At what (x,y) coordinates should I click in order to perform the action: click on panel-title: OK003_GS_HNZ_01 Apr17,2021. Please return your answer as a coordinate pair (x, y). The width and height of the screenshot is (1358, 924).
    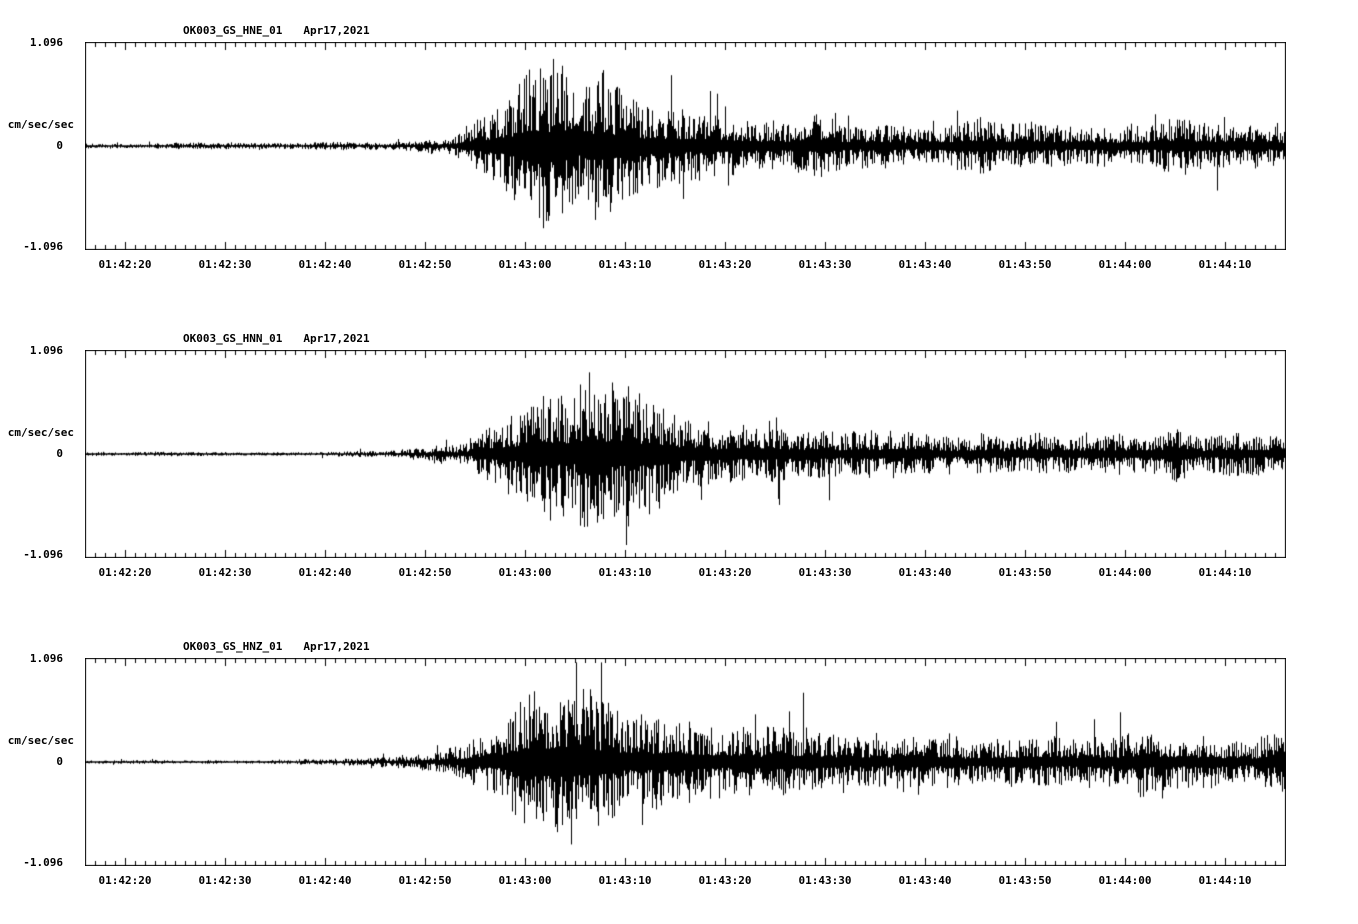
    Looking at the image, I should click on (276, 646).